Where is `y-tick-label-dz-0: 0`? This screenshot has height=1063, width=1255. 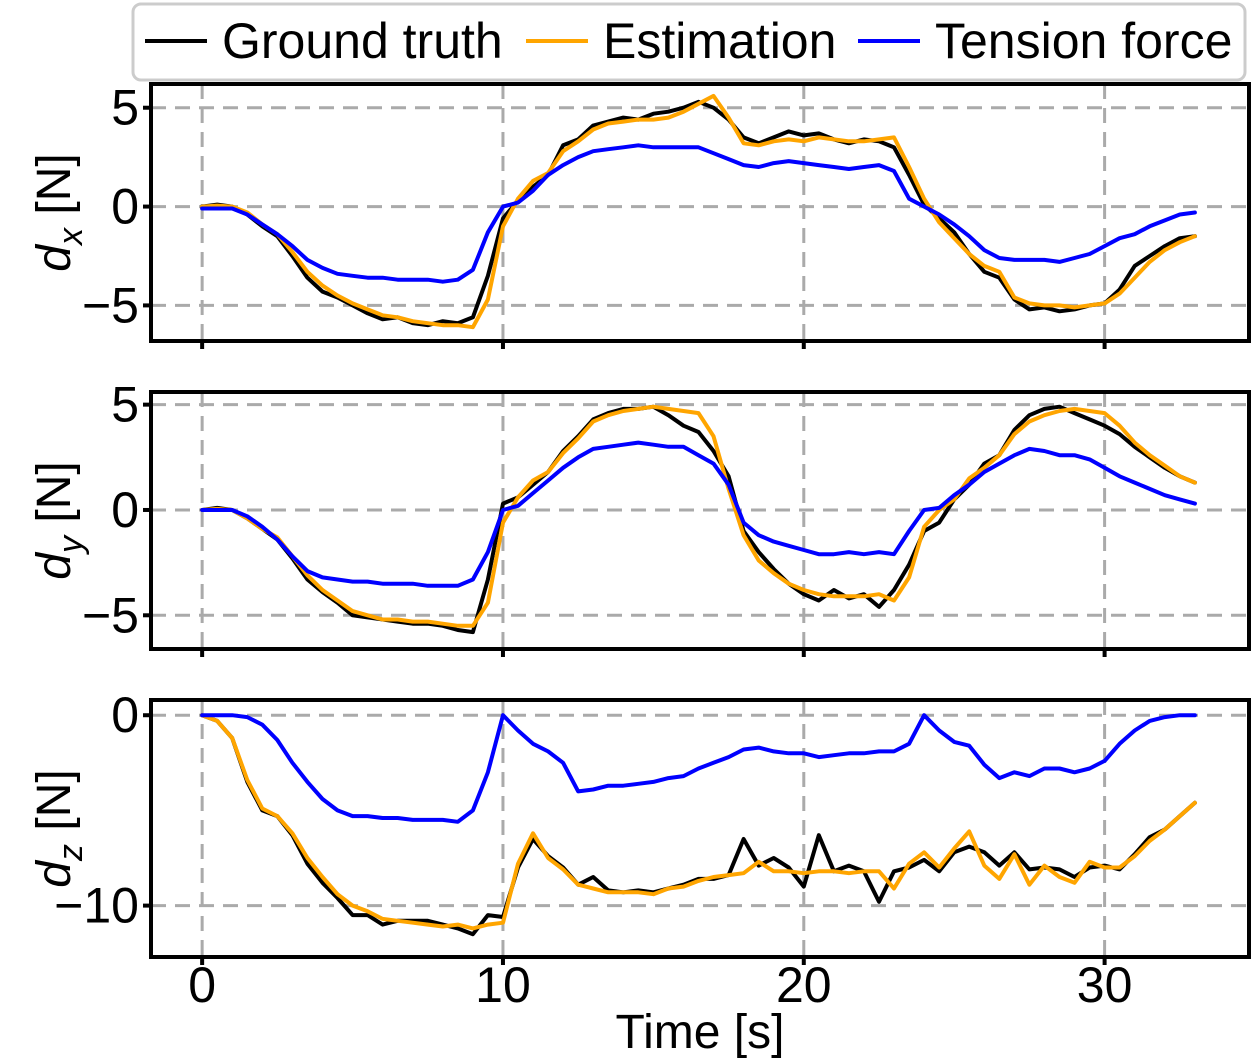
y-tick-label-dz-0: 0 is located at coordinates (125, 715).